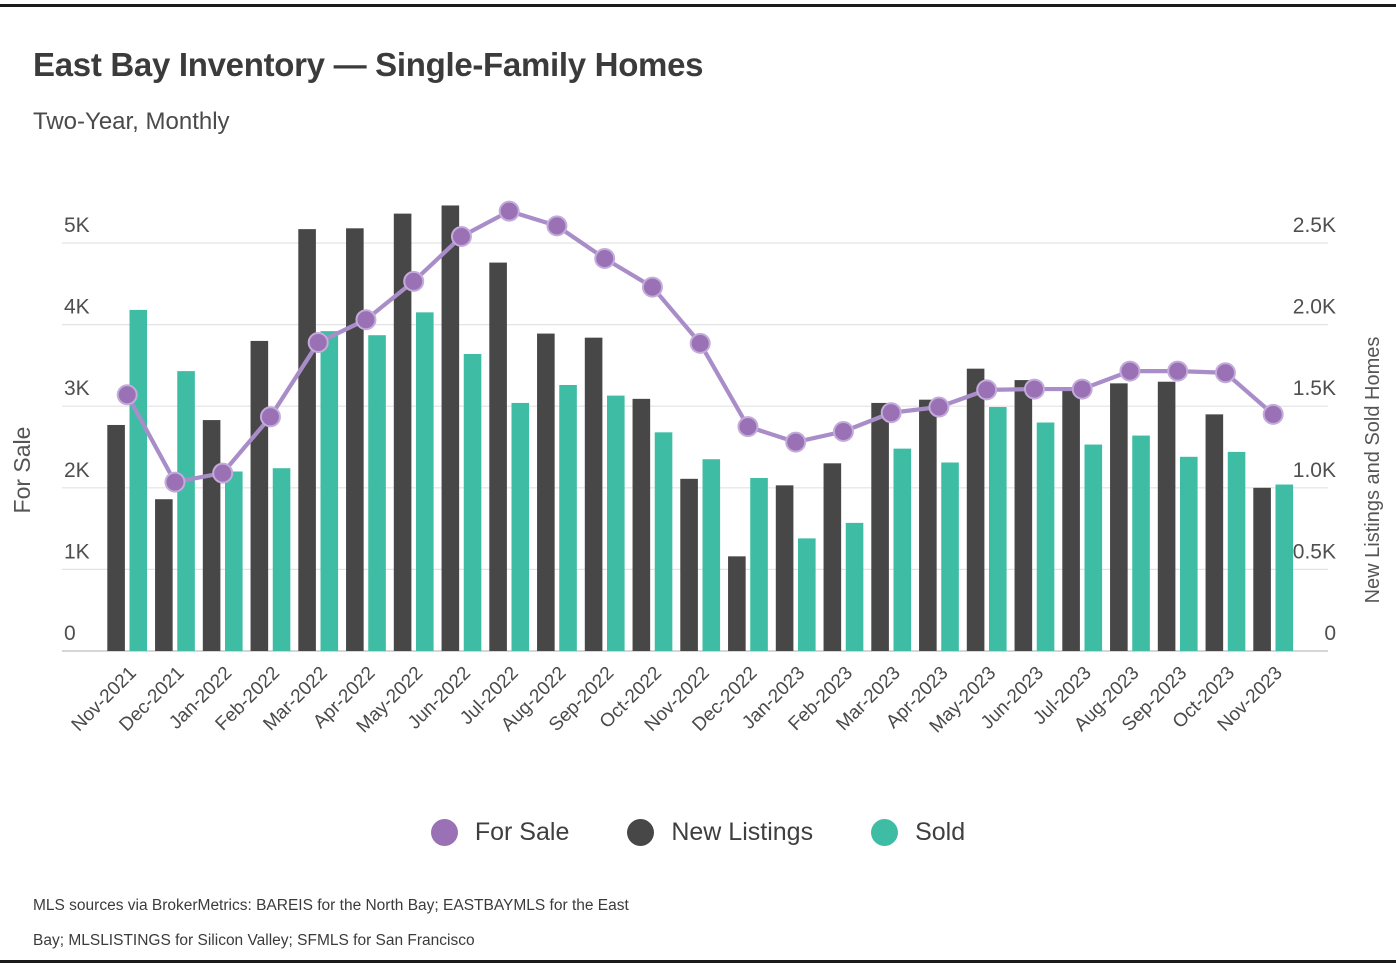 This screenshot has height=976, width=1396. Describe the element at coordinates (748, 427) in the screenshot. I see `for-sale-point-Dec-2022` at that location.